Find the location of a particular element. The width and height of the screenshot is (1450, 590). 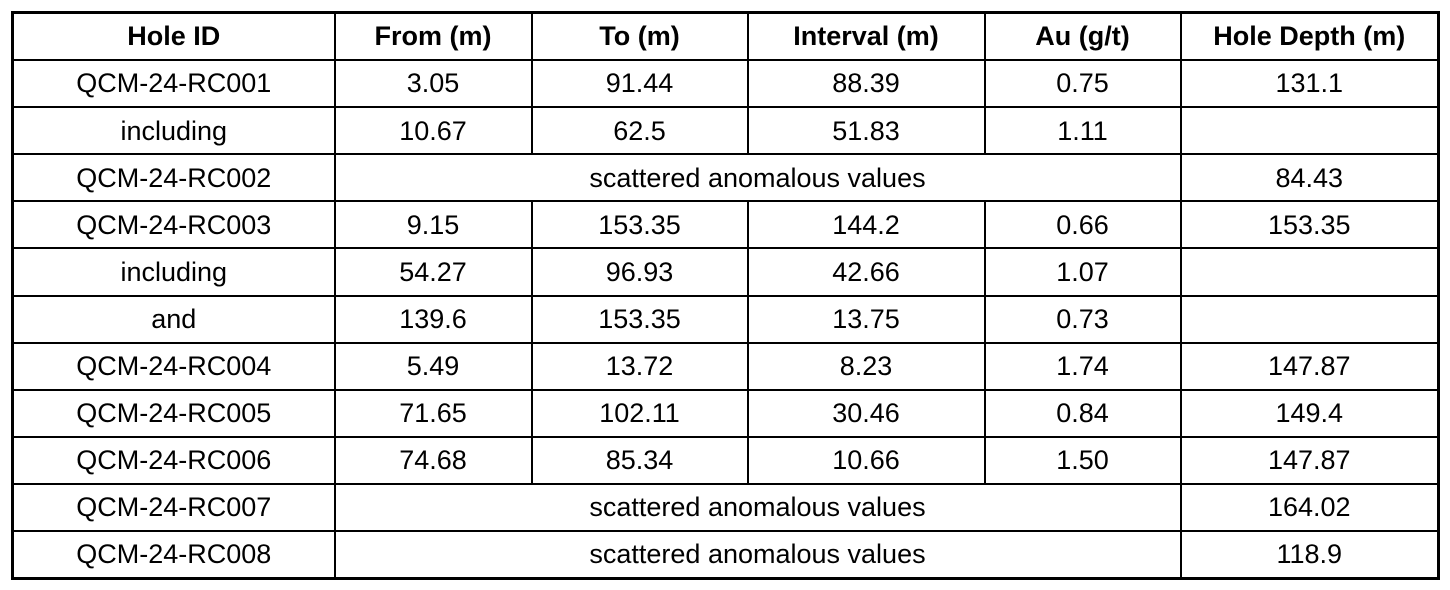

cell-to: 91.44 is located at coordinates (639, 84).